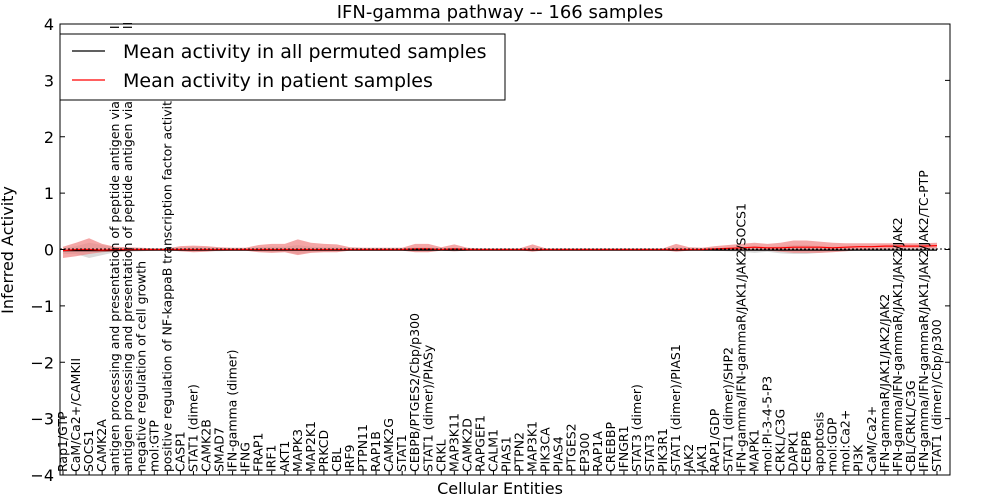 This screenshot has width=1000, height=500. Describe the element at coordinates (845, 441) in the screenshot. I see `x-category-label: mol:Ca2+` at that location.